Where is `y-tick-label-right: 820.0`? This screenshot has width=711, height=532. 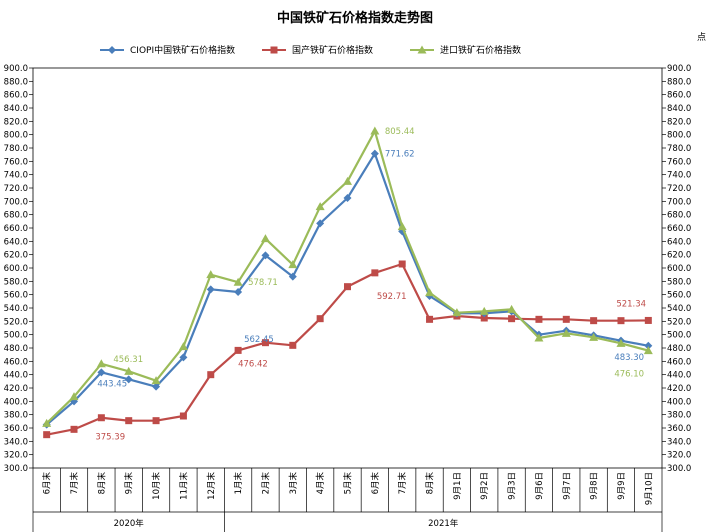
y-tick-label-right: 820.0 is located at coordinates (679, 122).